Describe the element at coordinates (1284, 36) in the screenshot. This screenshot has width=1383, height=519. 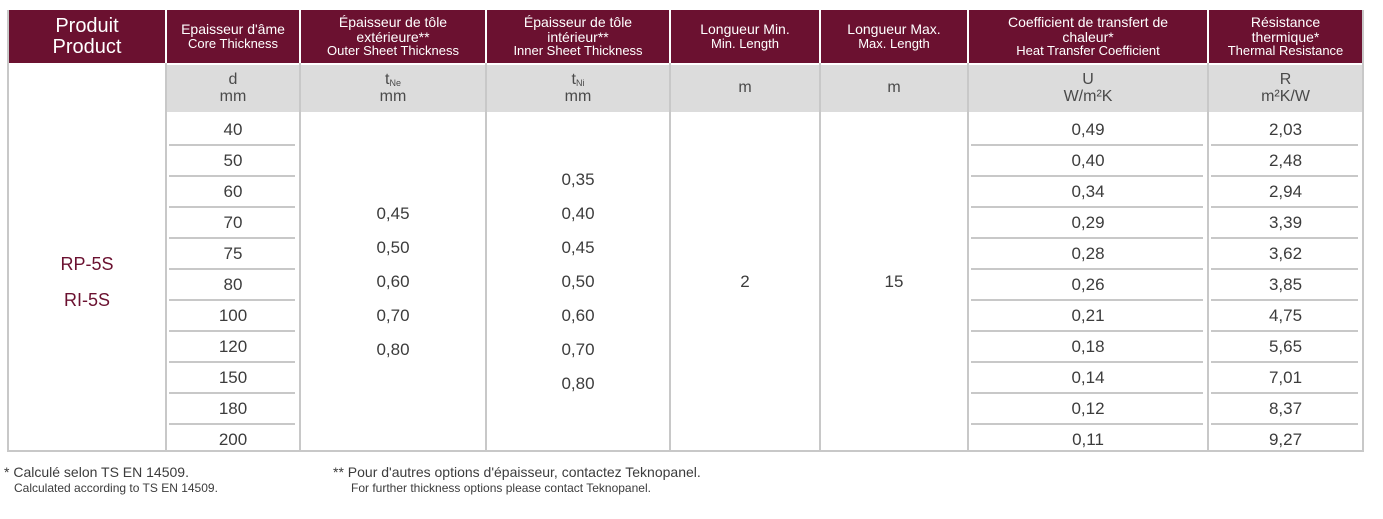
I see `header-thermal-resistance: Résistance thermique* Thermal Resistance` at that location.